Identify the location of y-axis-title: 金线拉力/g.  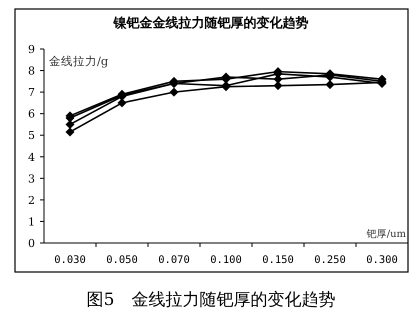
(79, 61).